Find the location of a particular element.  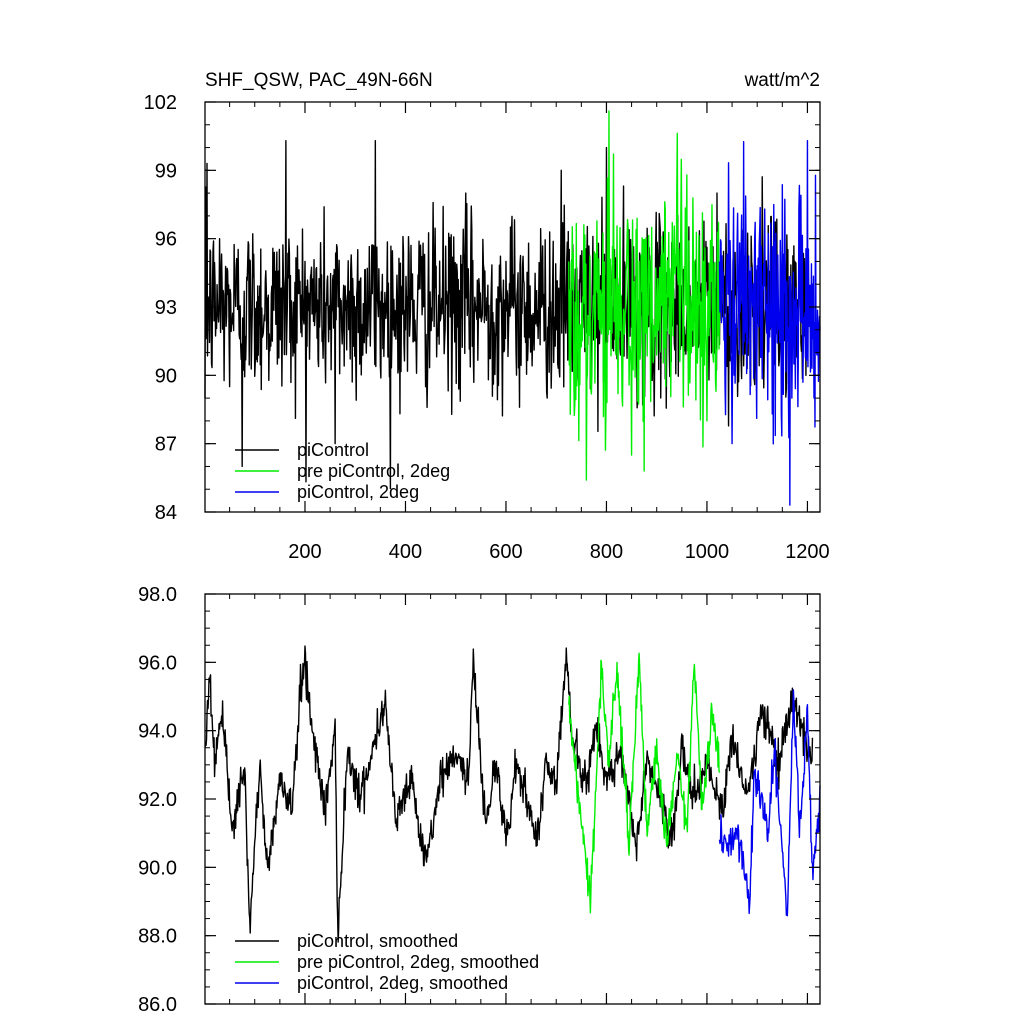

legend-label-pre-picontrol-2deg-smoothed: pre piControl, 2deg, smoothed is located at coordinates (418, 962).